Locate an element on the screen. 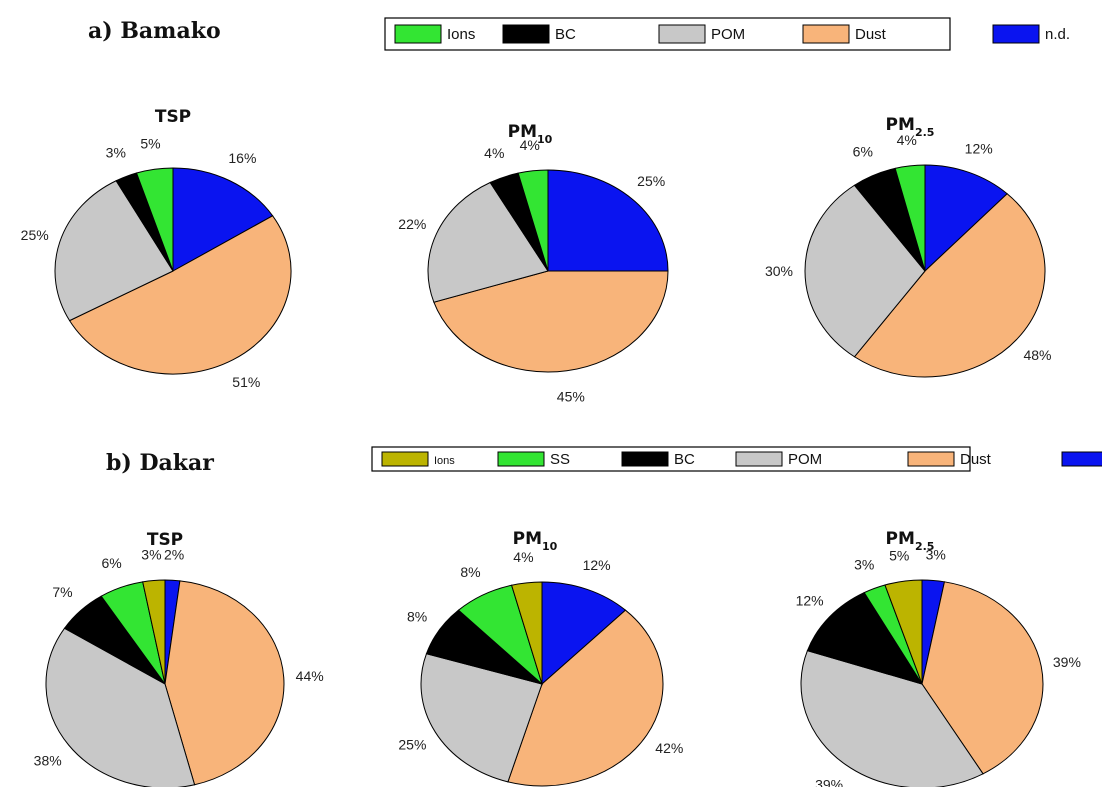  pie-label-ss: 3% is located at coordinates (864, 565).